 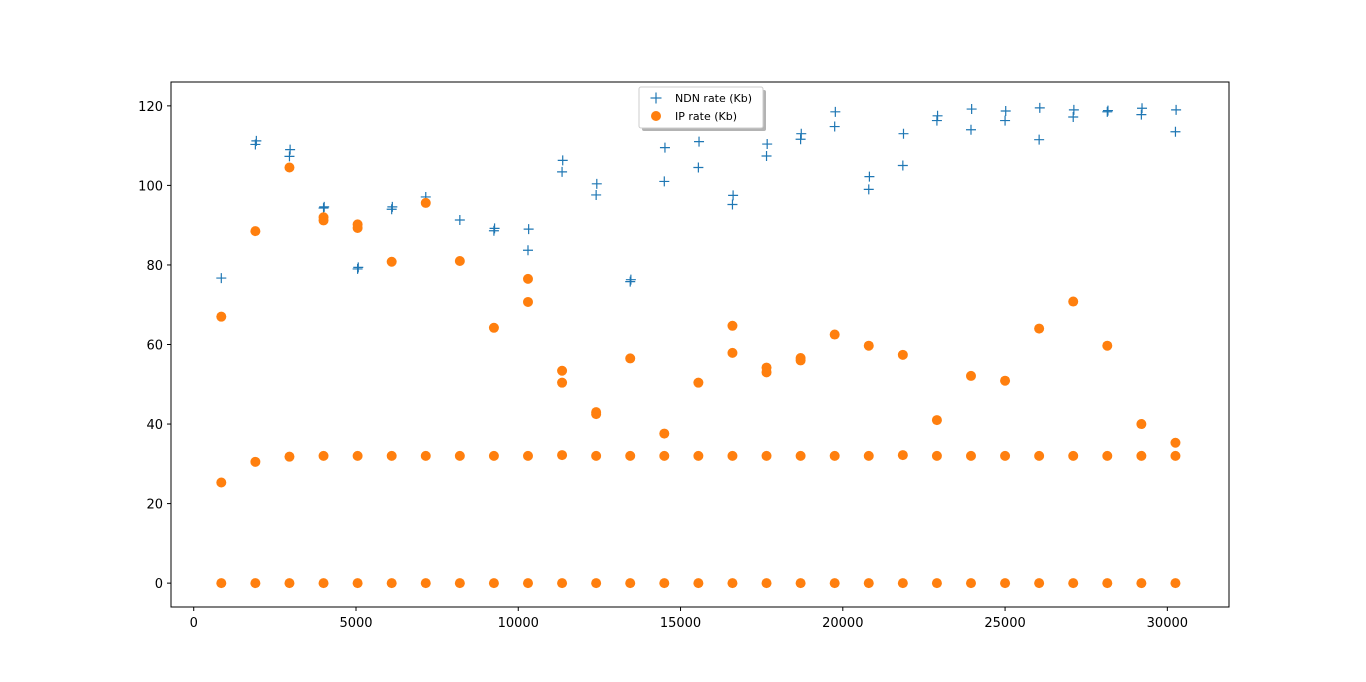 I want to click on y-tick-label: 20, so click(x=154, y=505).